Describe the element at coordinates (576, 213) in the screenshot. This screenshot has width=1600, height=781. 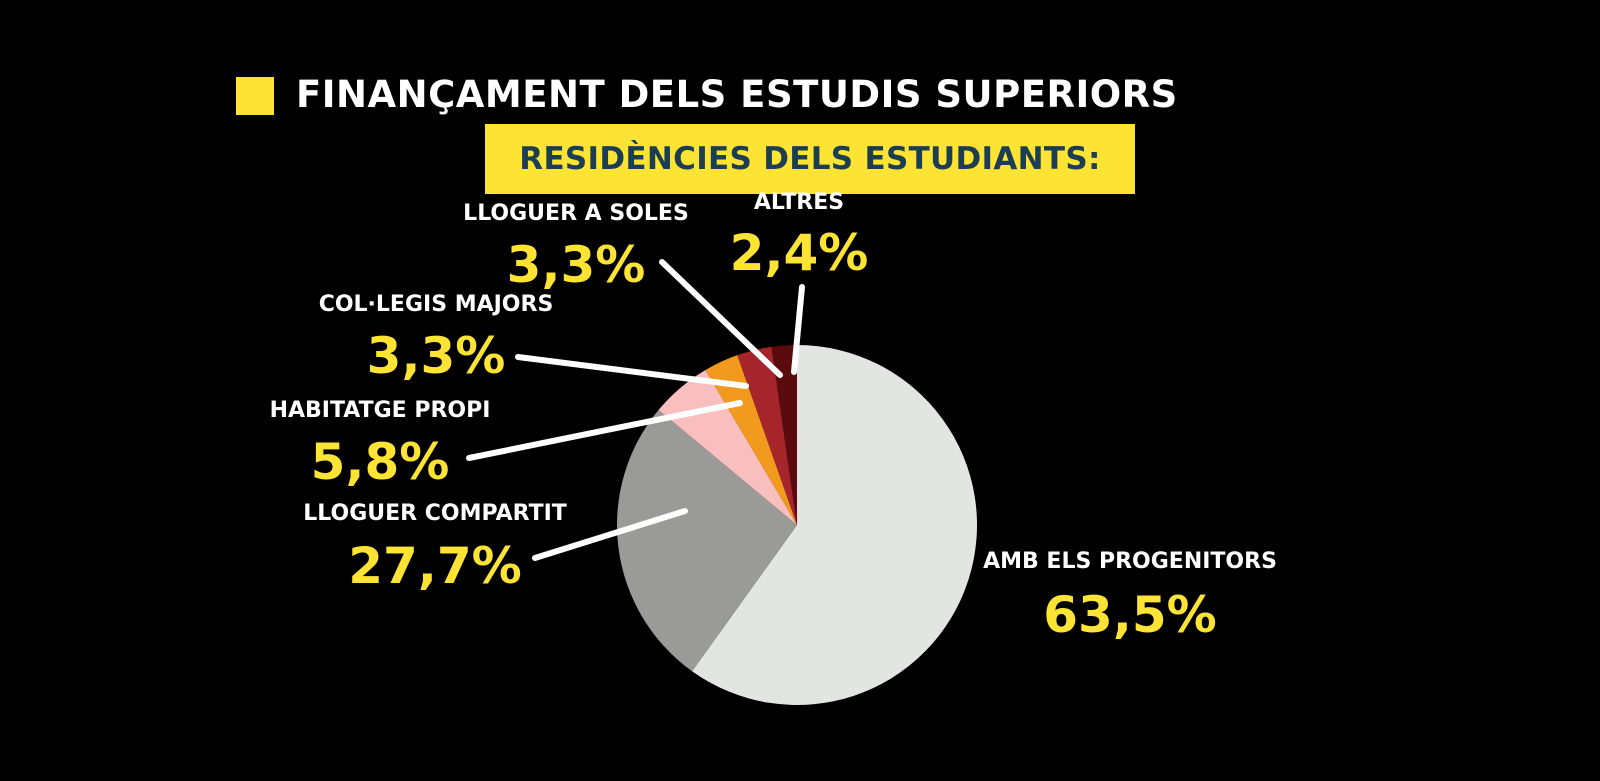
I see `slice-label-lloguer-a-soles: LLOGUER A SOLES` at that location.